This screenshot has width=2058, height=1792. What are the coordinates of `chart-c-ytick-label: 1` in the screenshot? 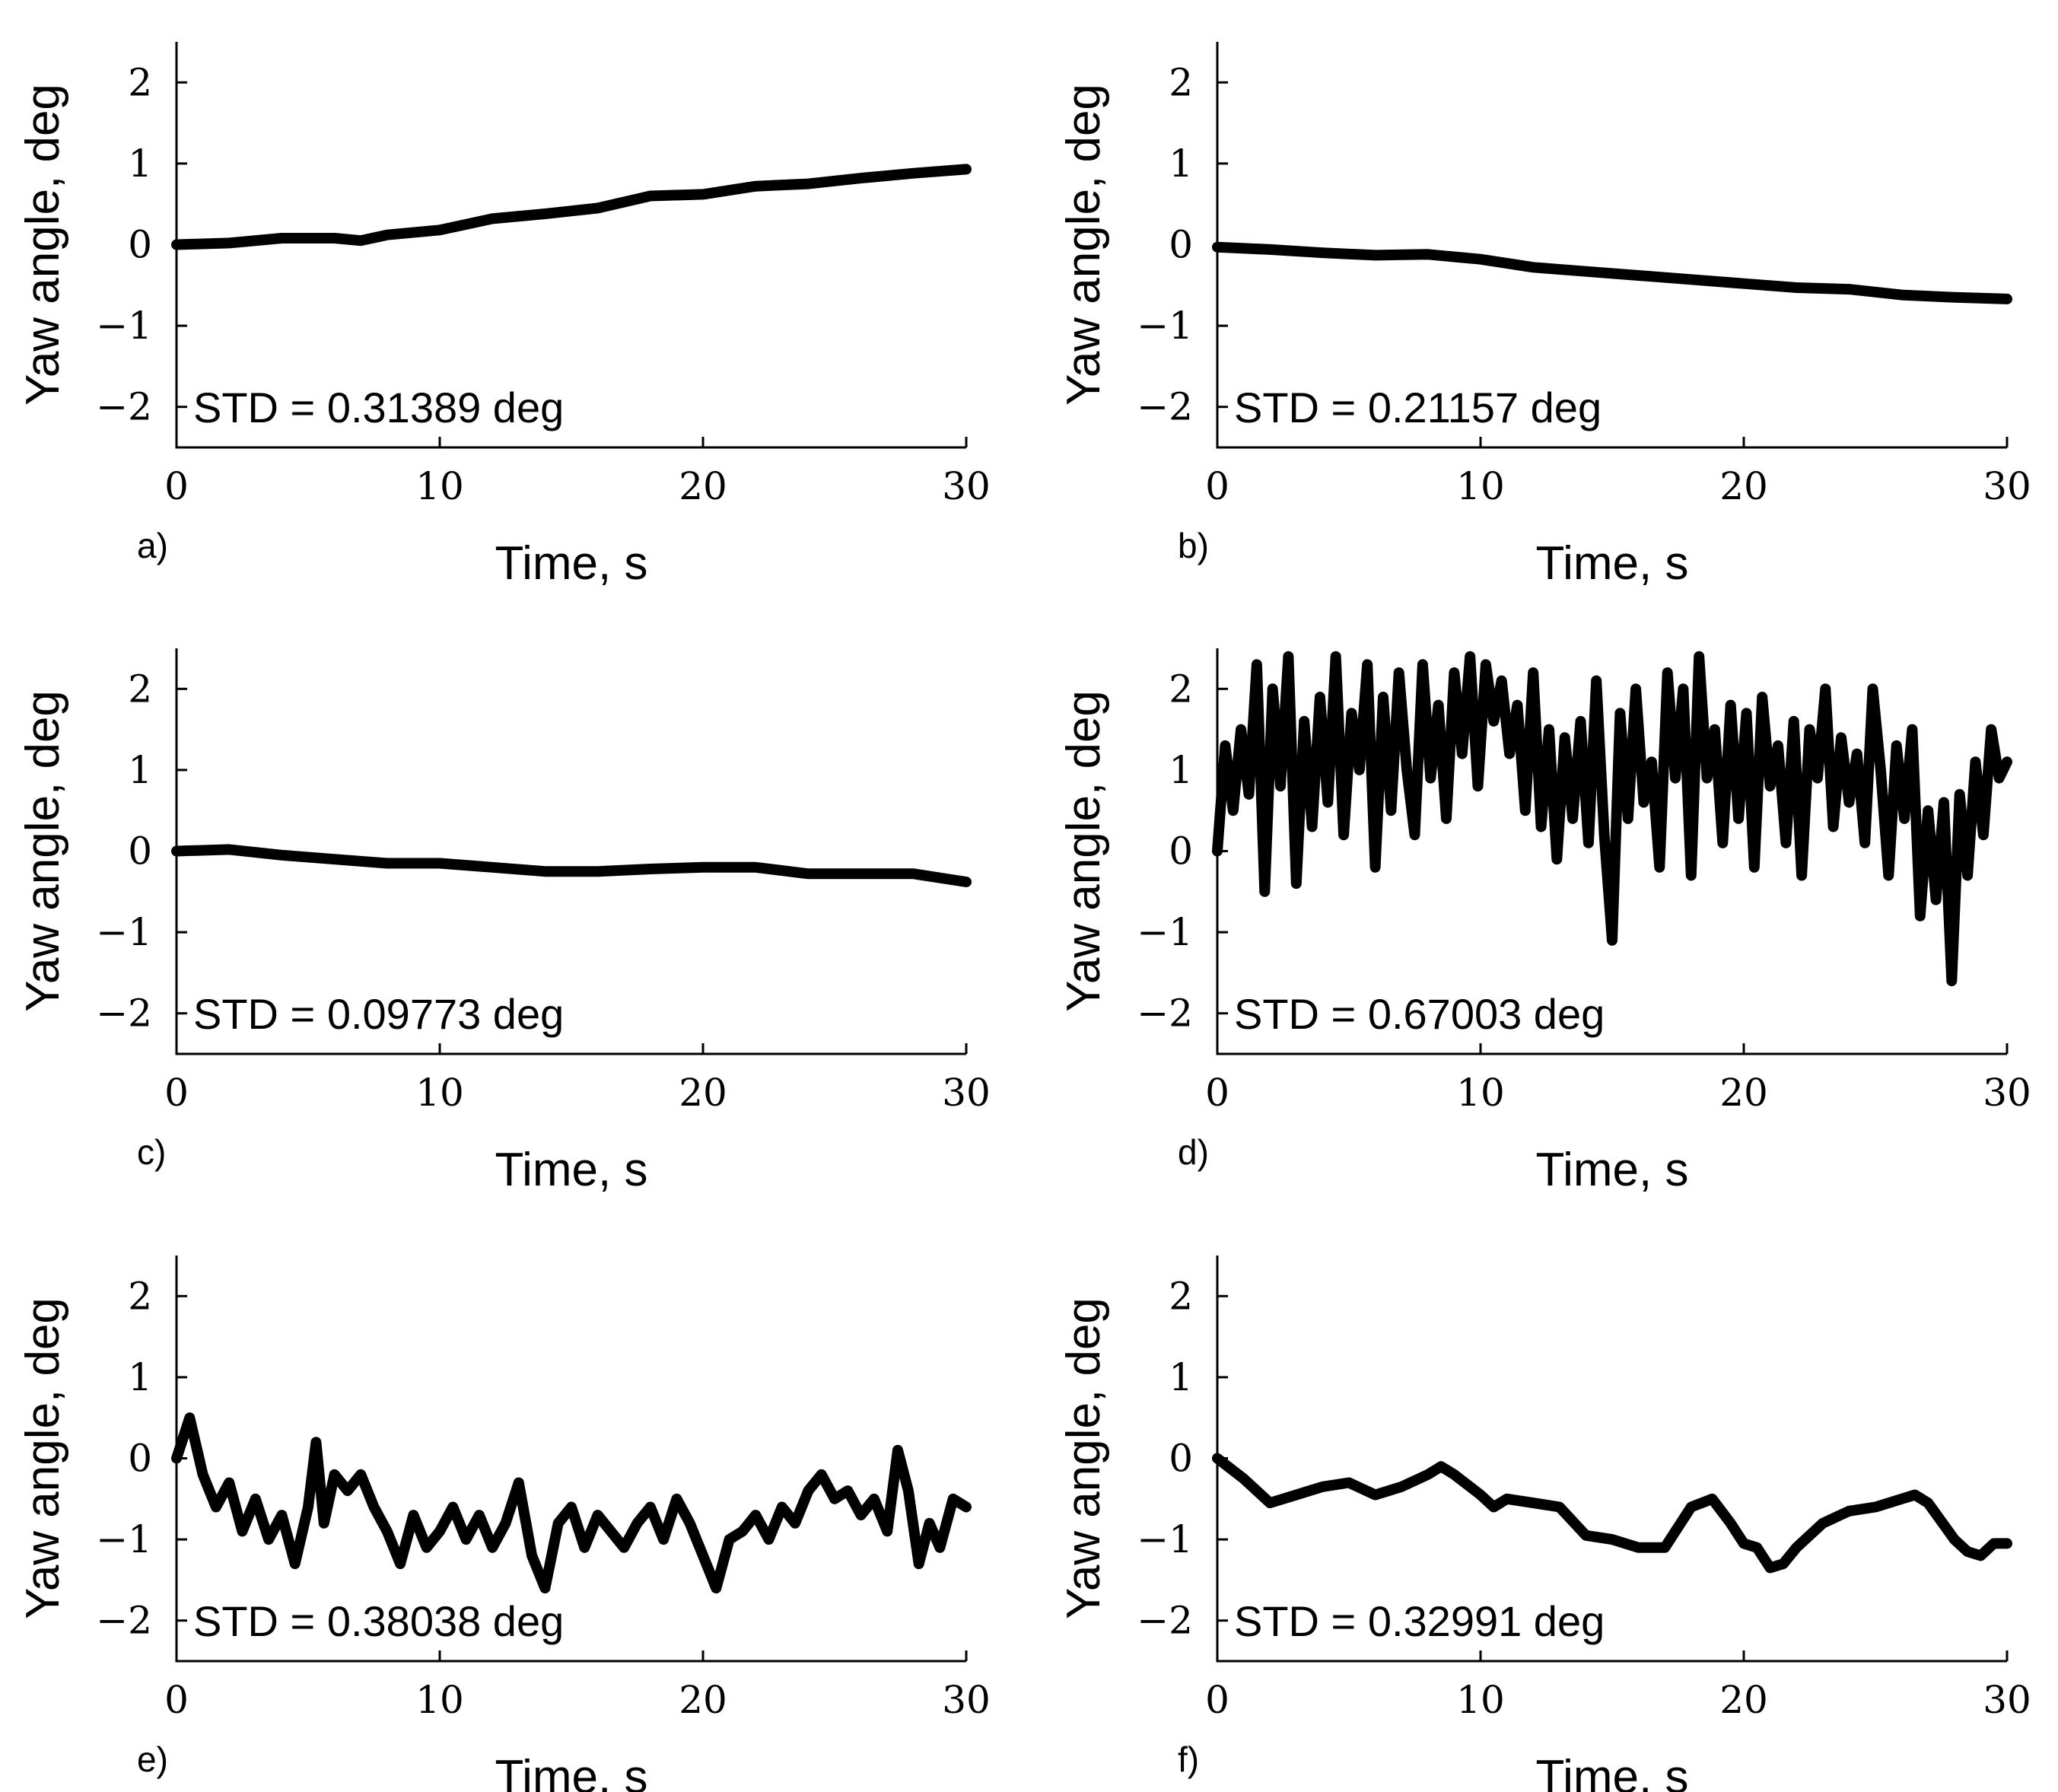 It's located at (140, 770).